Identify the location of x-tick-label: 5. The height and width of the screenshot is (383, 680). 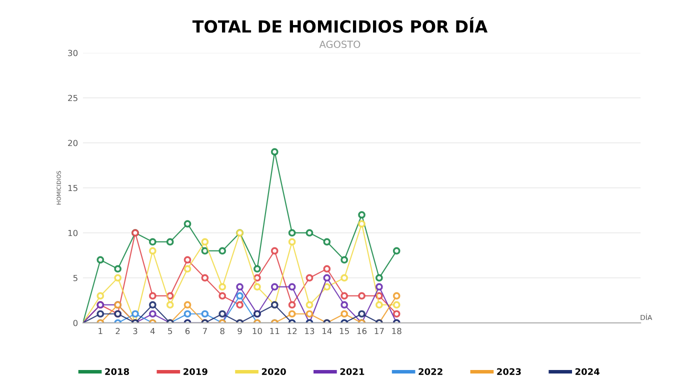
(170, 331).